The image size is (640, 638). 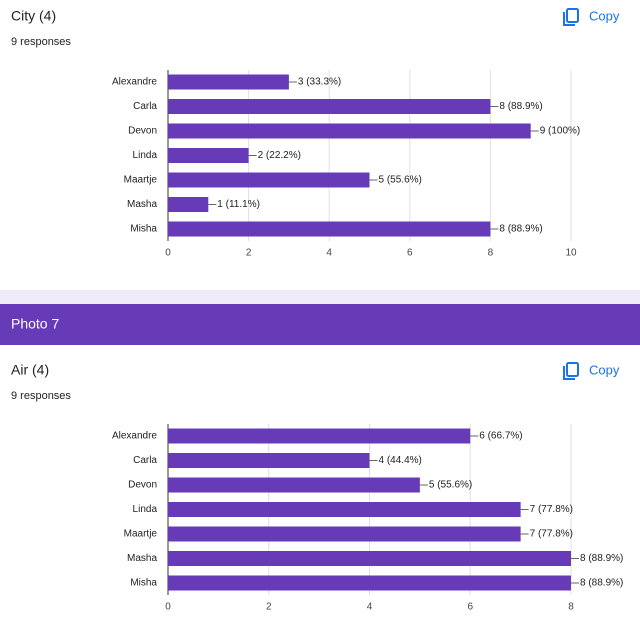 What do you see at coordinates (500, 436) in the screenshot?
I see `value-label: 6 (66.7%)` at bounding box center [500, 436].